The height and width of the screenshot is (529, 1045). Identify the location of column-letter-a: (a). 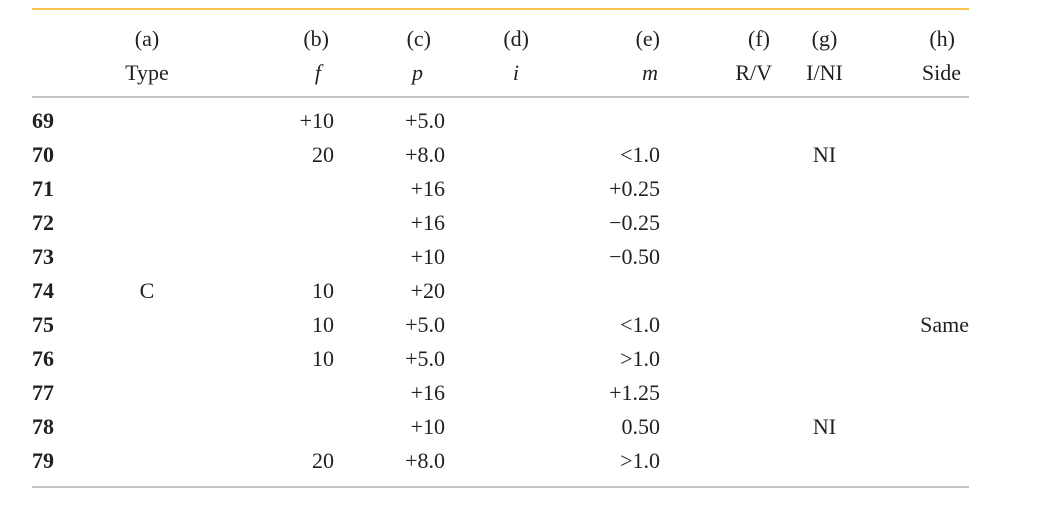
(147, 38).